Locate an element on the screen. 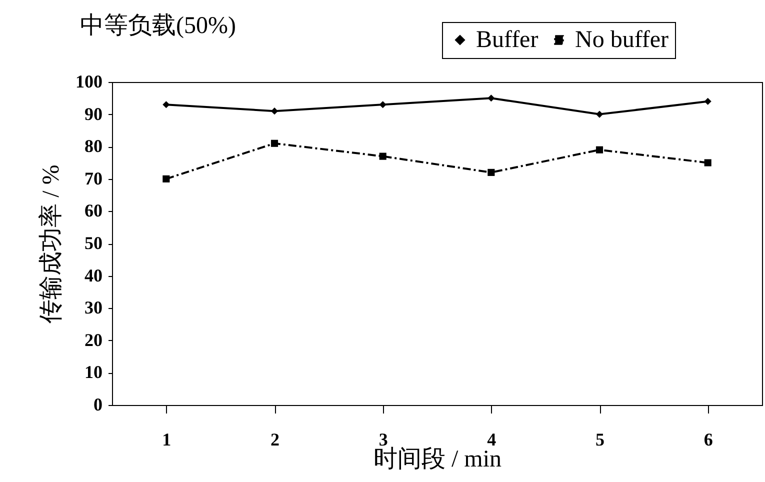  y-axis-title: 传输成功率 / % is located at coordinates (51, 244).